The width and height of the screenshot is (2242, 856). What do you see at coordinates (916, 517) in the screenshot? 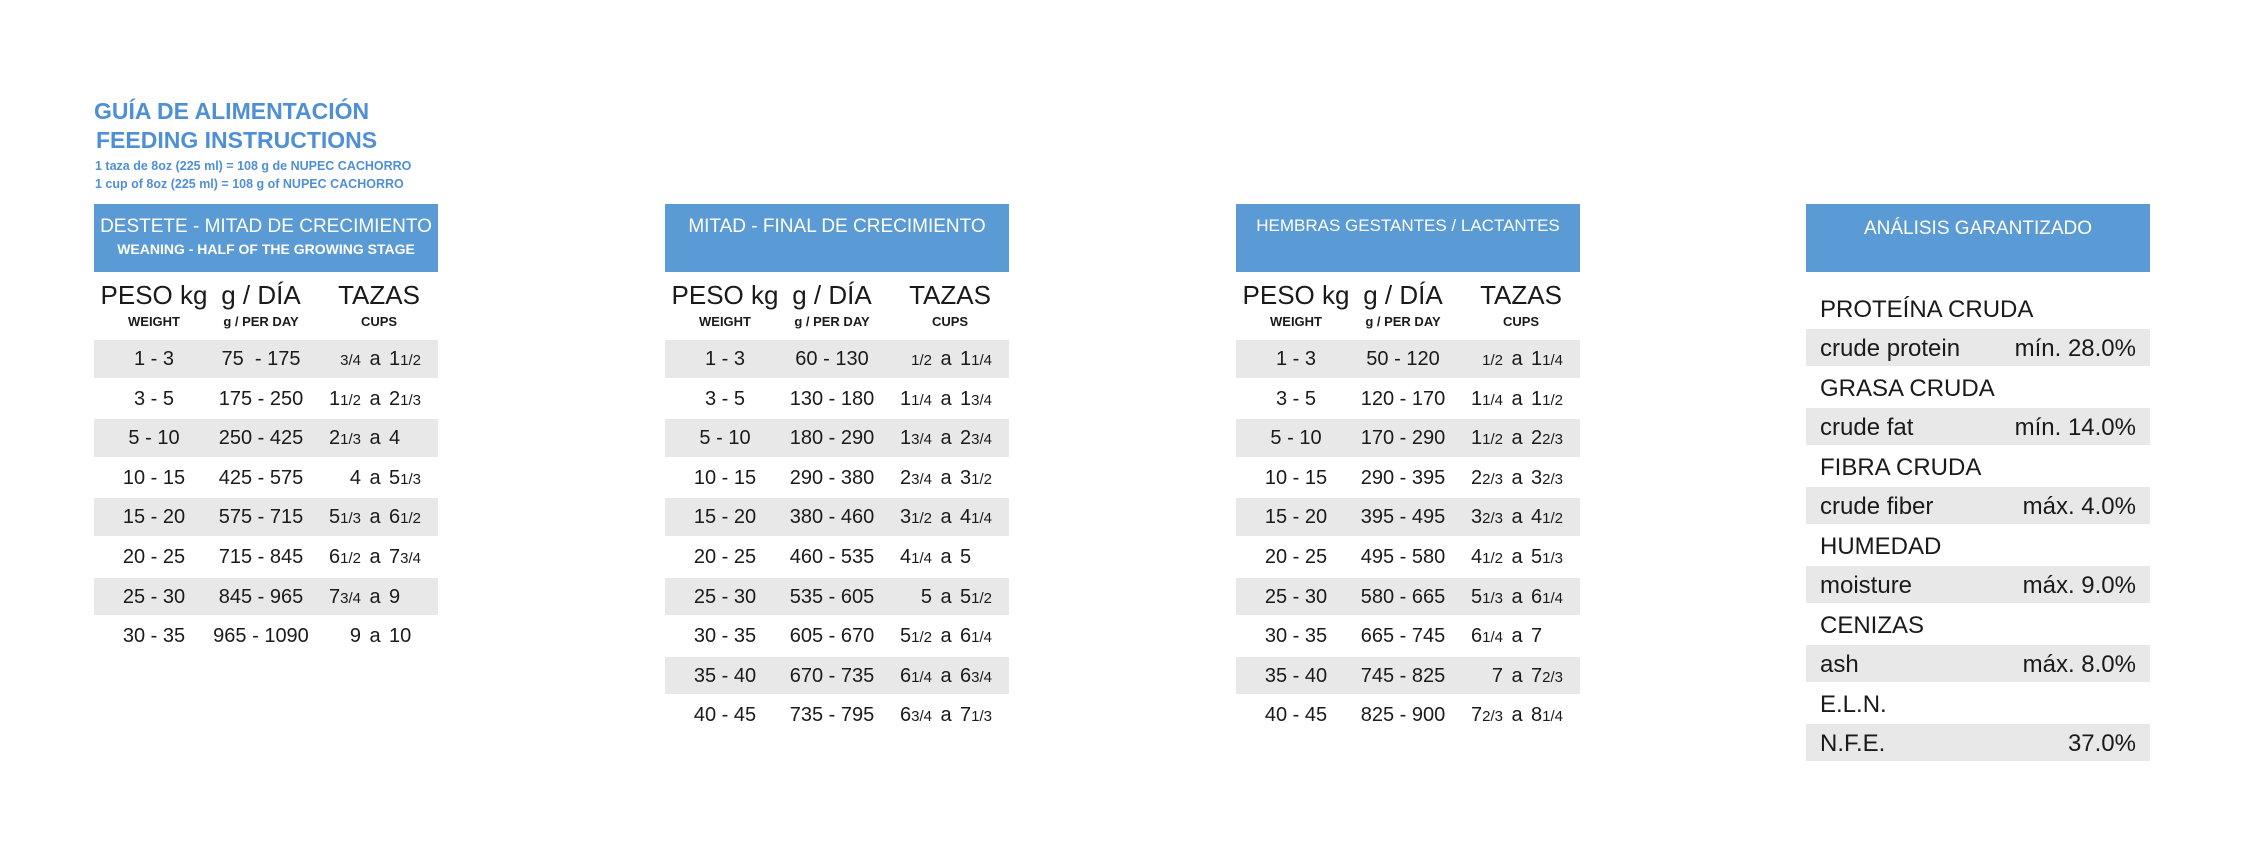
I see `cups-from: 31/2` at bounding box center [916, 517].